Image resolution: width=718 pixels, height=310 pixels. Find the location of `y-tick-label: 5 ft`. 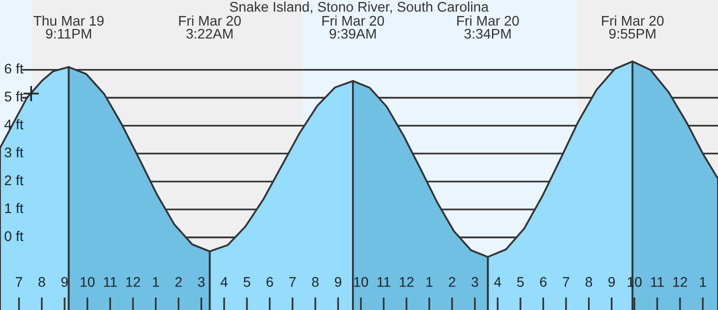

y-tick-label: 5 ft is located at coordinates (14, 96).